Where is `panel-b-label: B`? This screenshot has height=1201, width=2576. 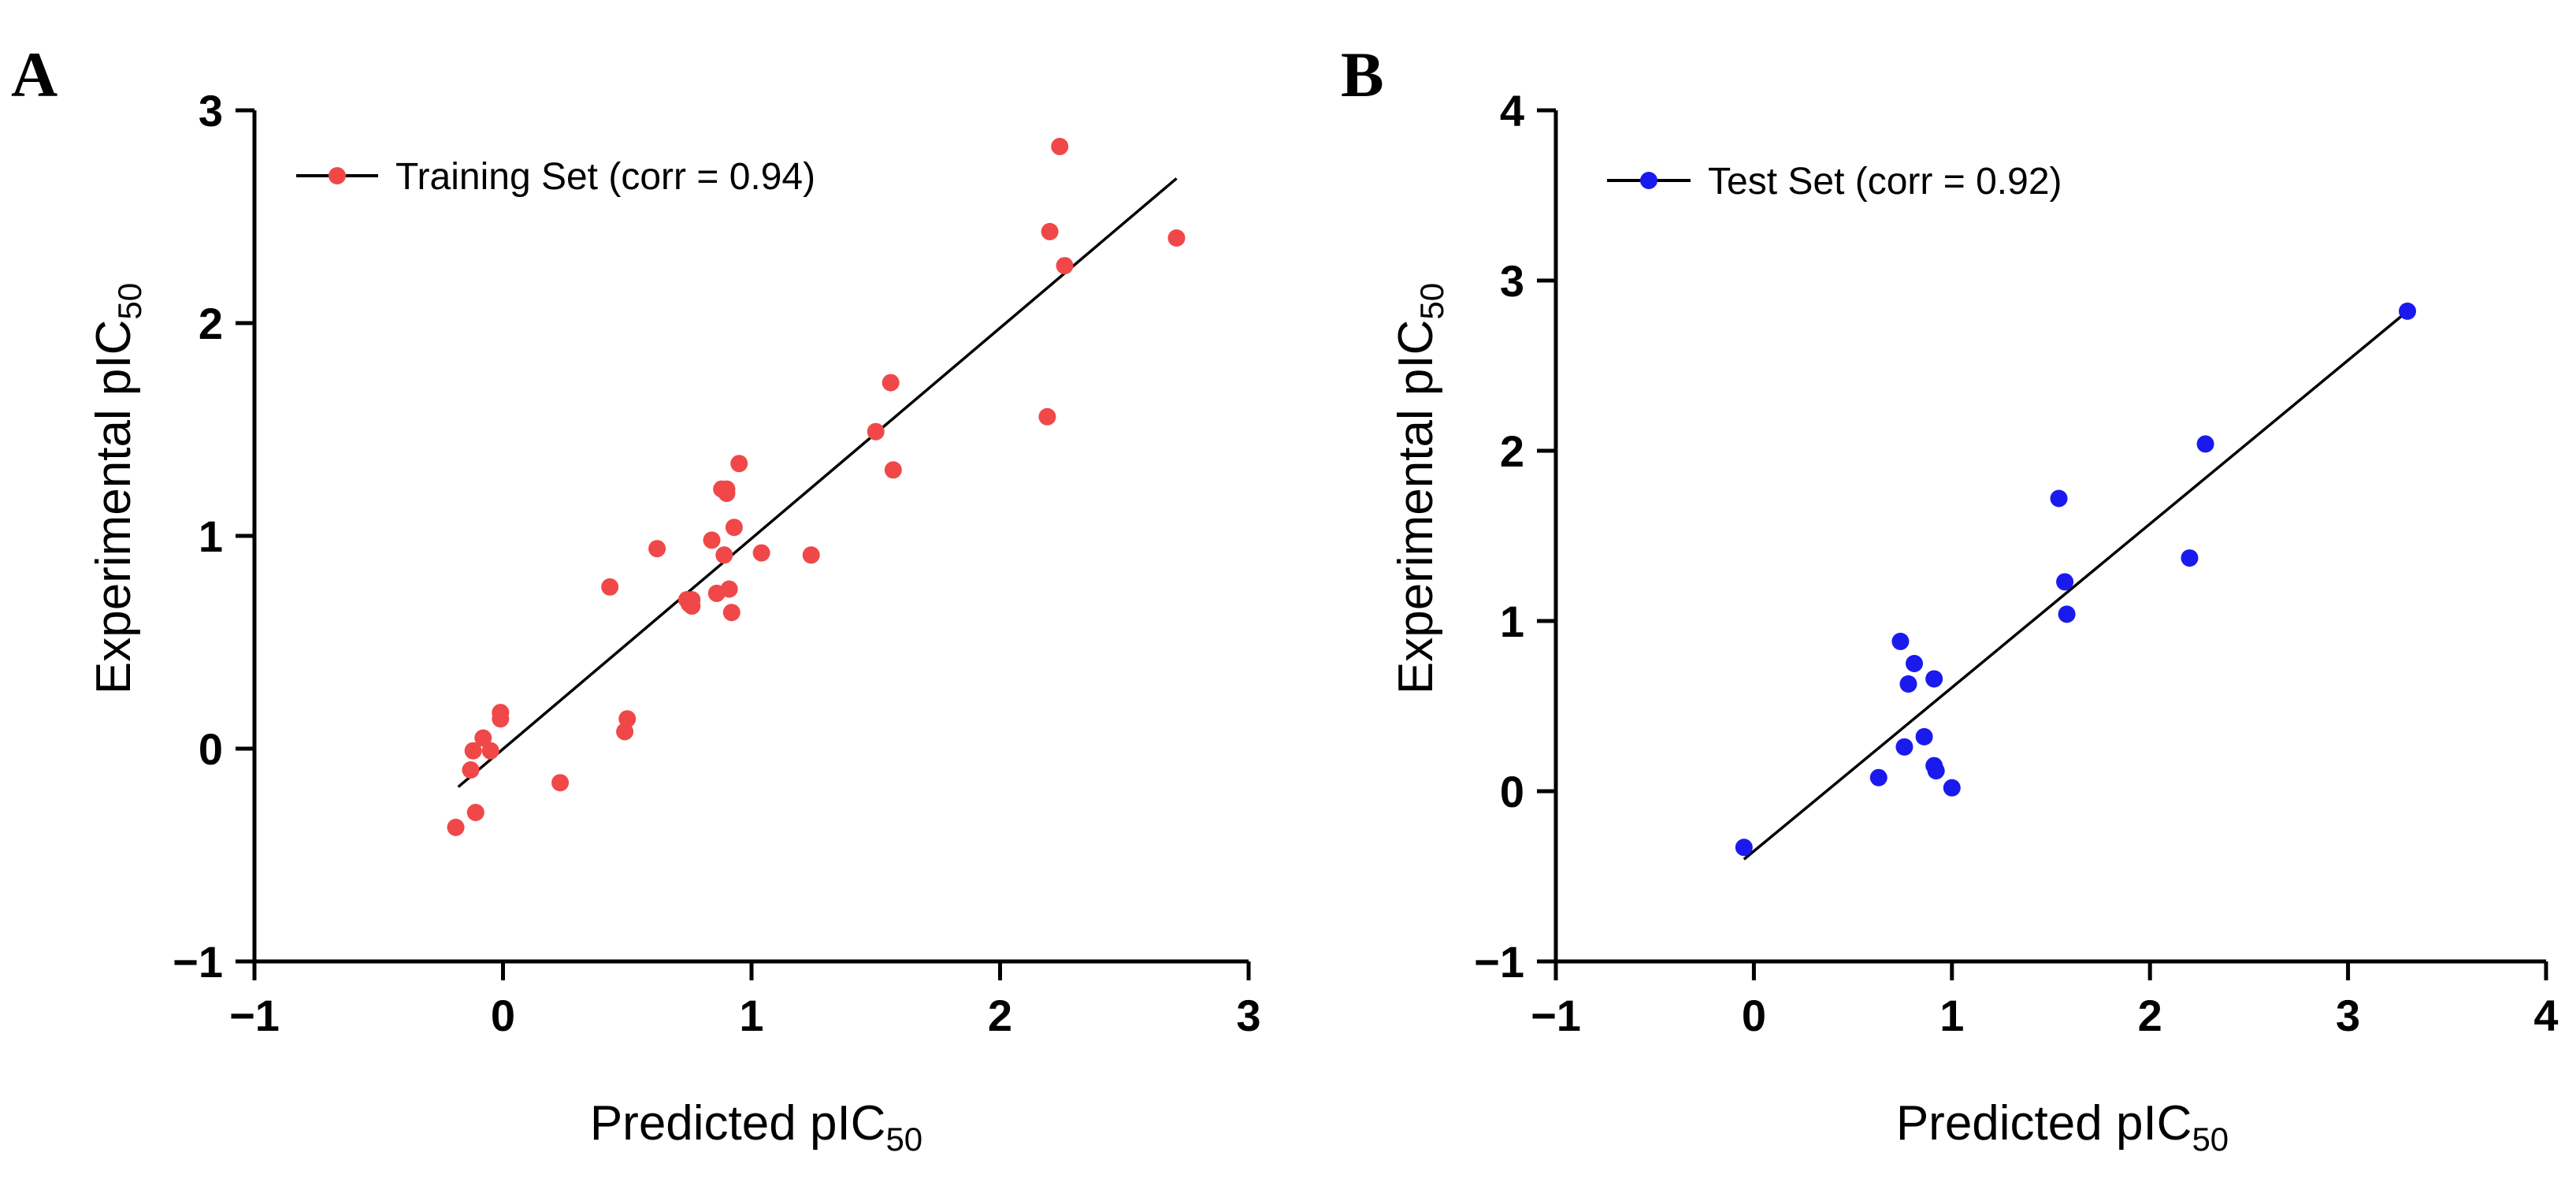 panel-b-label: B is located at coordinates (1362, 74).